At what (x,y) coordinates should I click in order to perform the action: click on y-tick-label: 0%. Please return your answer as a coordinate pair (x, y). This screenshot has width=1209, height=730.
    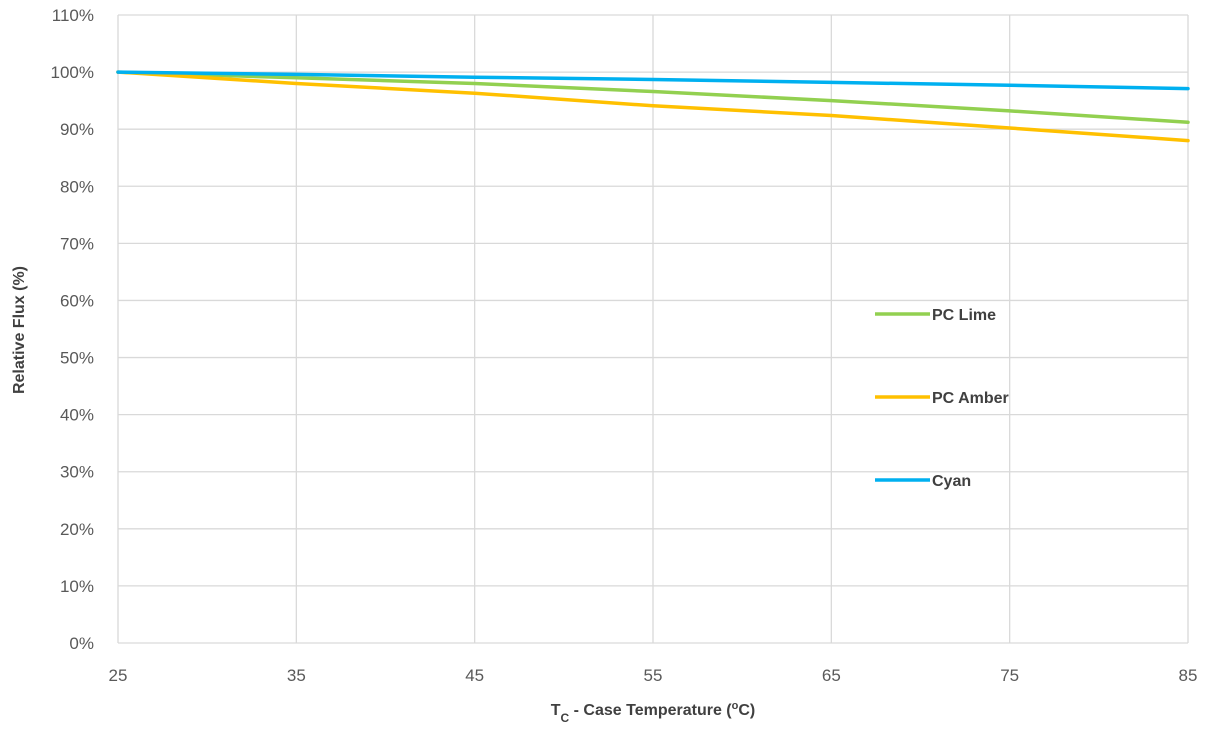
    Looking at the image, I should click on (81, 643).